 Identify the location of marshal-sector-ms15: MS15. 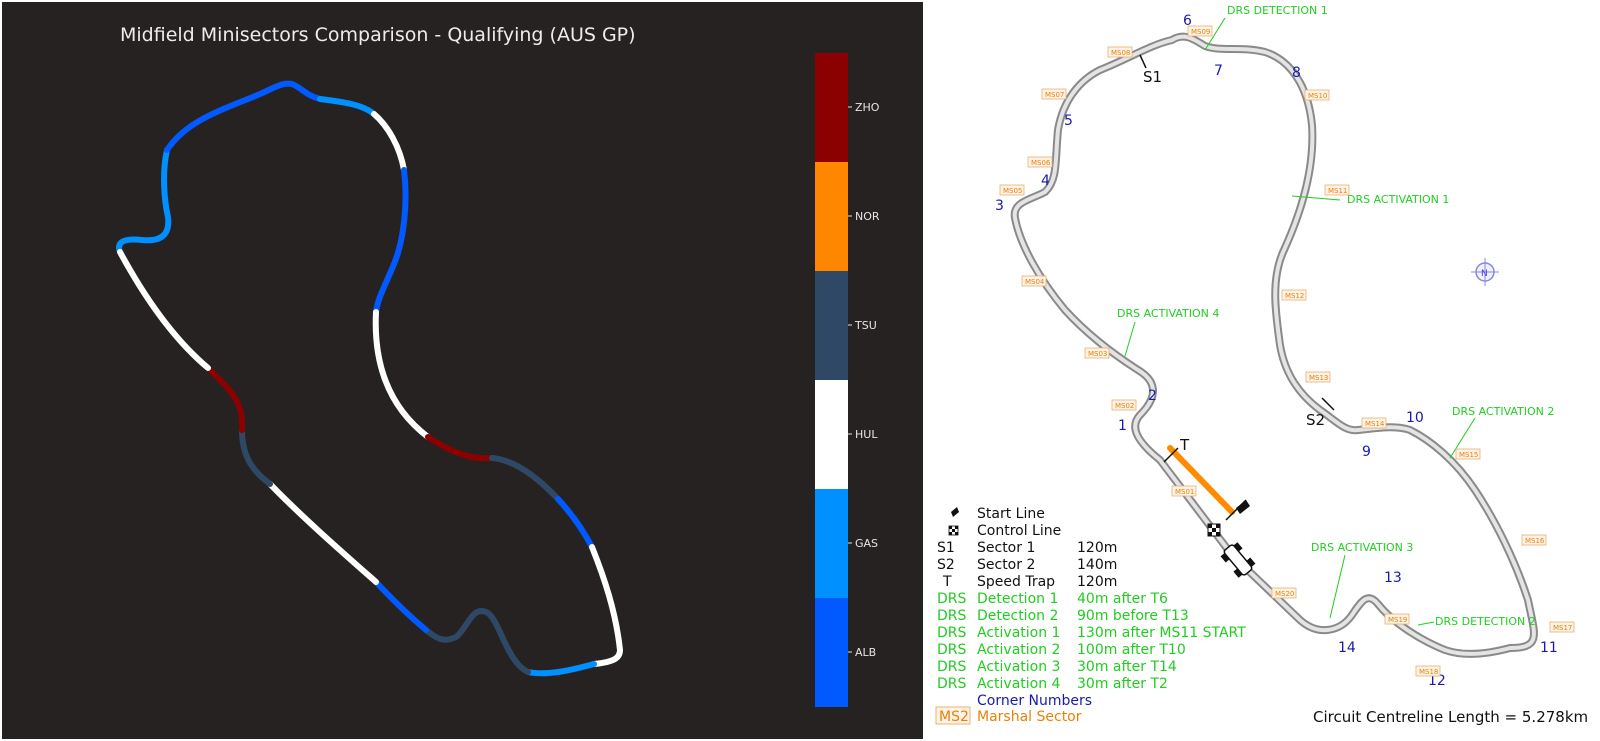
(1468, 454).